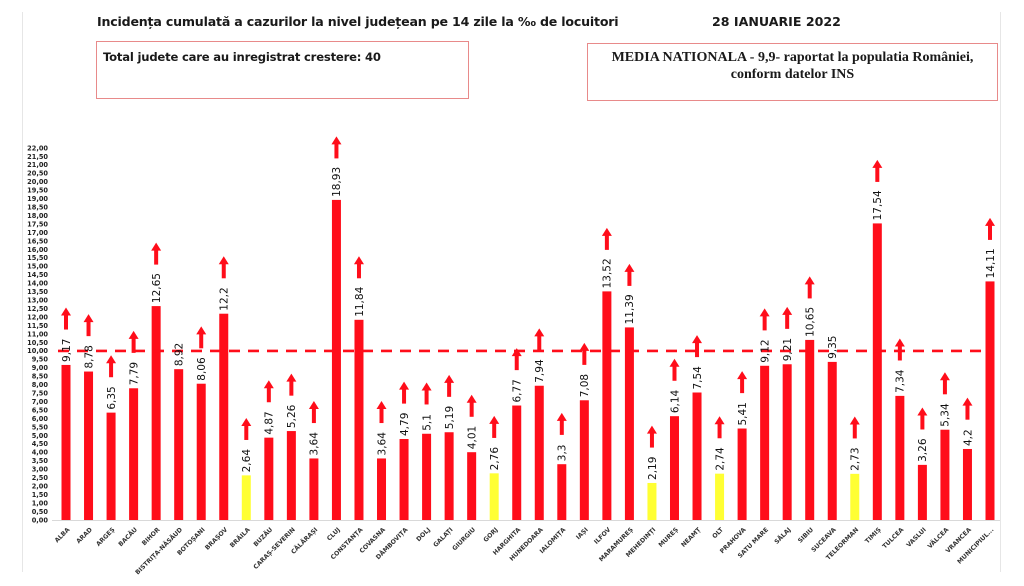  Describe the element at coordinates (946, 415) in the screenshot. I see `value-label: 5,34` at that location.